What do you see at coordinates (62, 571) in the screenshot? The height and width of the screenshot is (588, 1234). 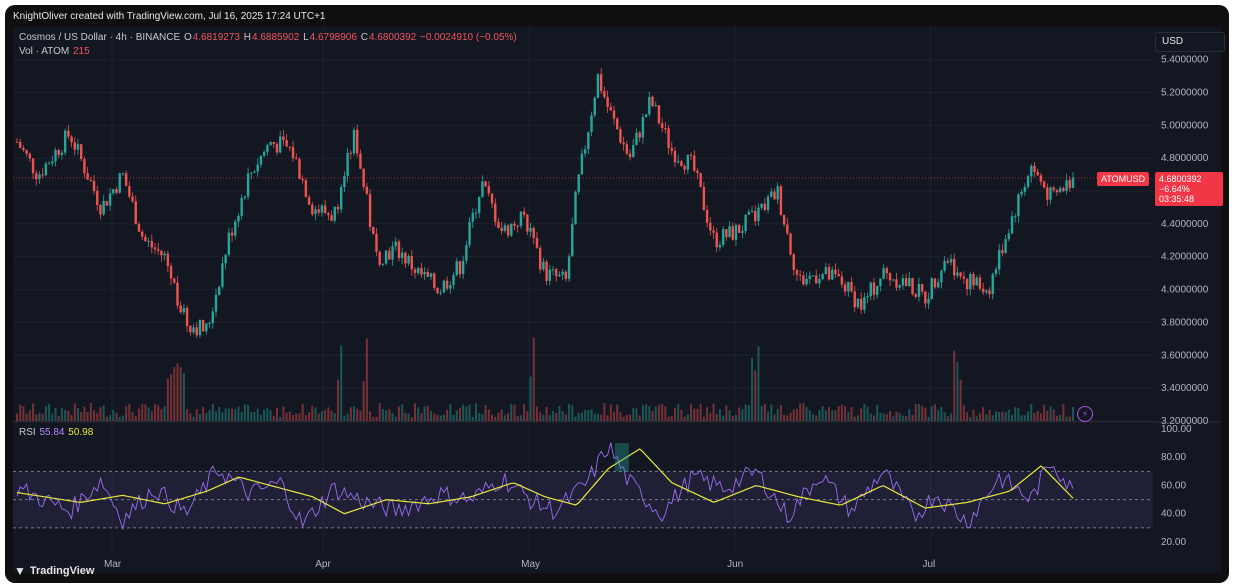 I see `tradingview-logo-text: TradingView` at bounding box center [62, 571].